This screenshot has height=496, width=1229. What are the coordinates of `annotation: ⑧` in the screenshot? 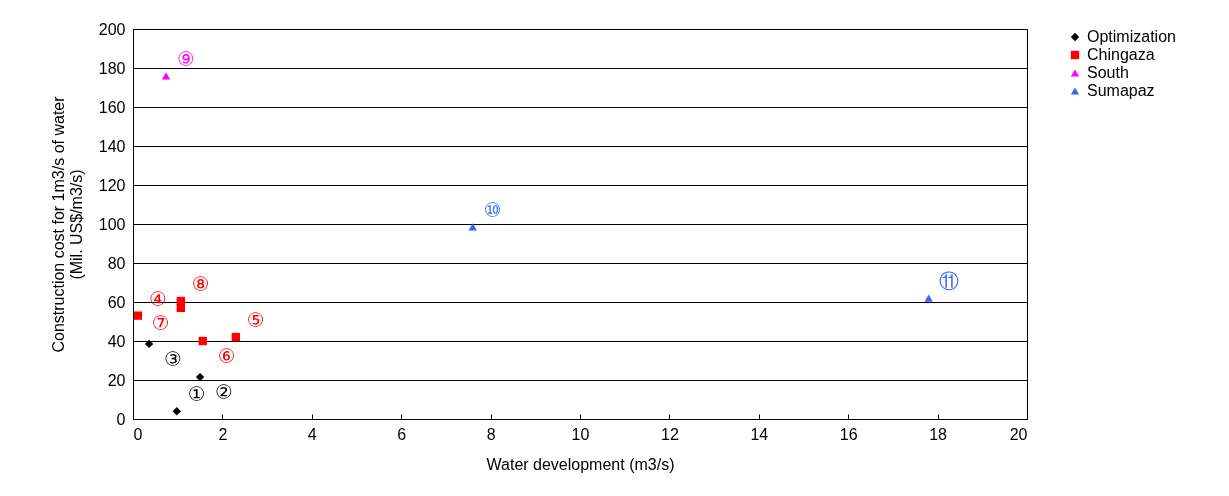 It's located at (200, 284).